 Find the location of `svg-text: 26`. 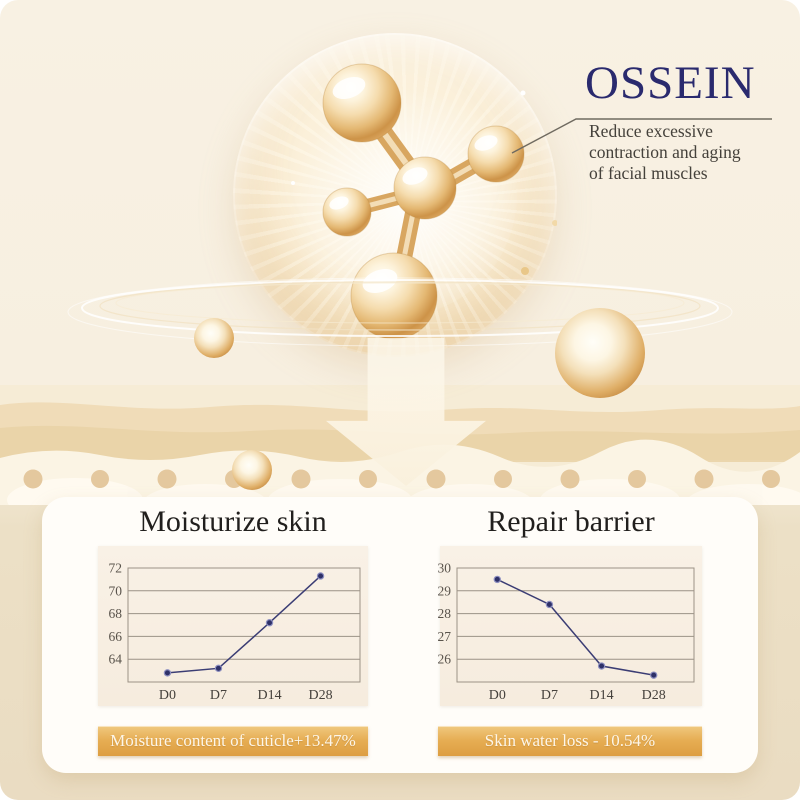

svg-text: 26 is located at coordinates (445, 659).